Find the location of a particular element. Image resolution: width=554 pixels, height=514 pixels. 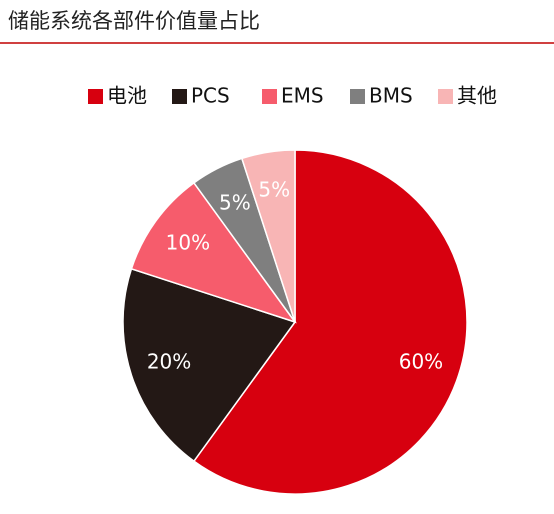

legend-label: 电池 is located at coordinates (127, 96).